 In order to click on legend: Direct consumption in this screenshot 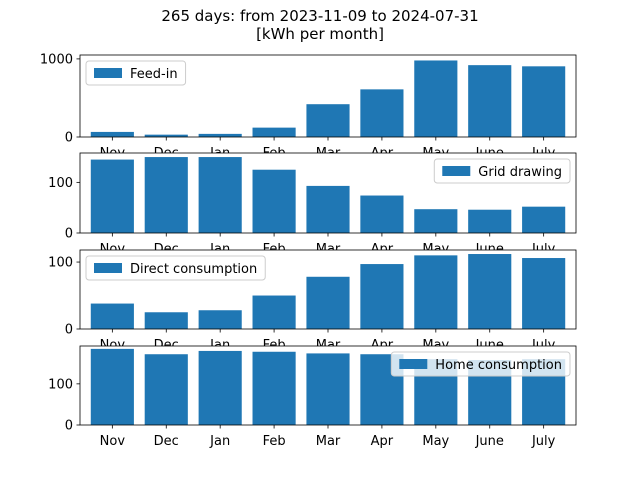, I will do `click(175, 268)`.